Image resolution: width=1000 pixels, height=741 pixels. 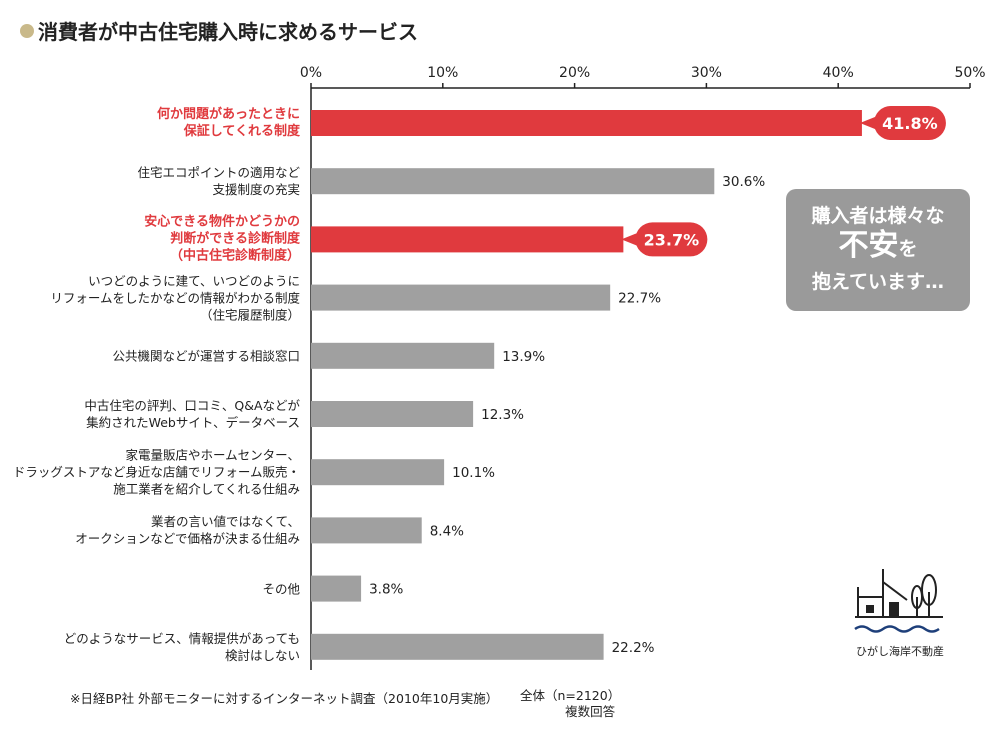 What do you see at coordinates (633, 648) in the screenshot?
I see `data-label: 22.2%` at bounding box center [633, 648].